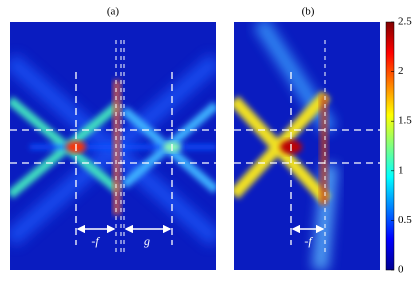 The height and width of the screenshot is (284, 415). What do you see at coordinates (308, 12) in the screenshot?
I see `panel-label: (b)` at bounding box center [308, 12].